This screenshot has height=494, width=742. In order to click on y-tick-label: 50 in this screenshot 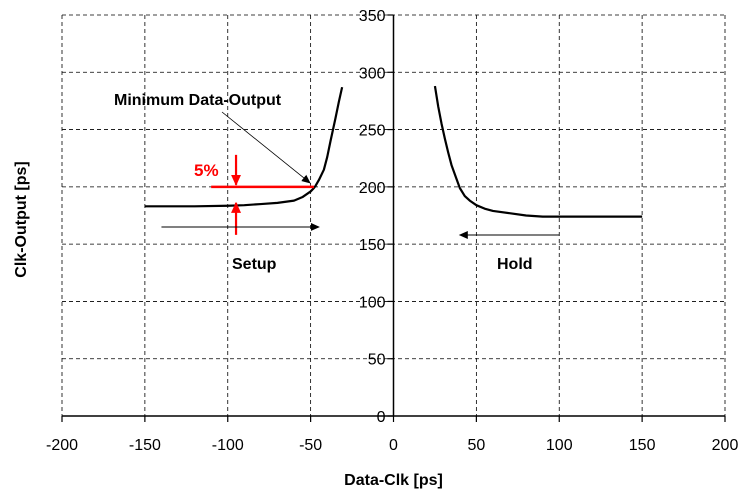, I will do `click(377, 360)`.